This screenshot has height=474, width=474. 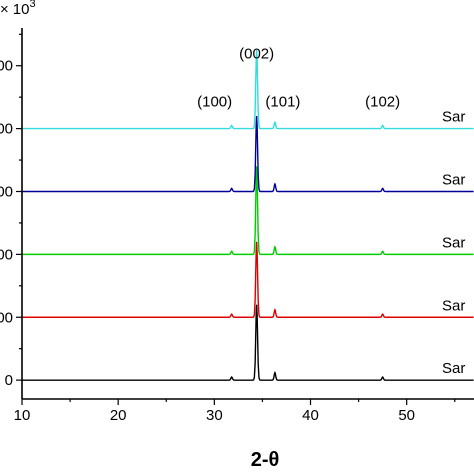 What do you see at coordinates (214, 102) in the screenshot?
I see `peak-label: (100)` at bounding box center [214, 102].